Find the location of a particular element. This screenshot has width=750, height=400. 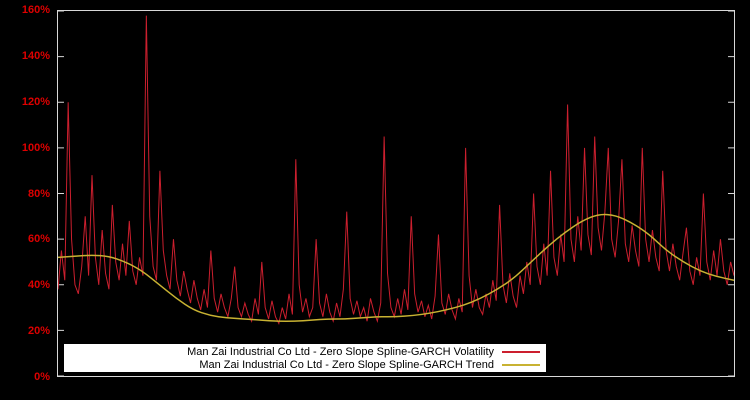

y-axis-label: 80% is located at coordinates (38, 193).